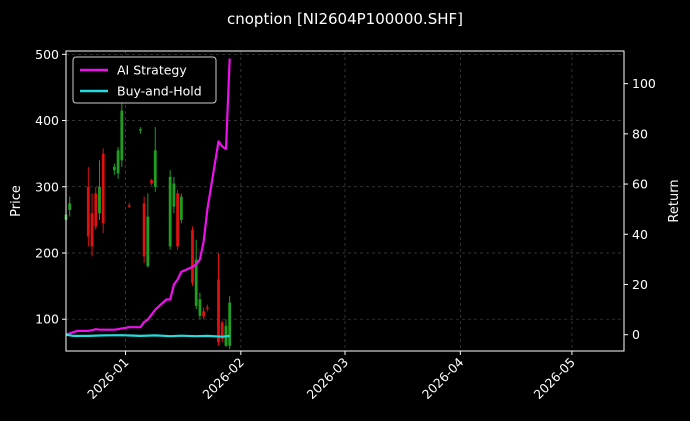 The image size is (690, 421). What do you see at coordinates (554, 379) in the screenshot?
I see `x-tick-label: 2026-05` at bounding box center [554, 379].